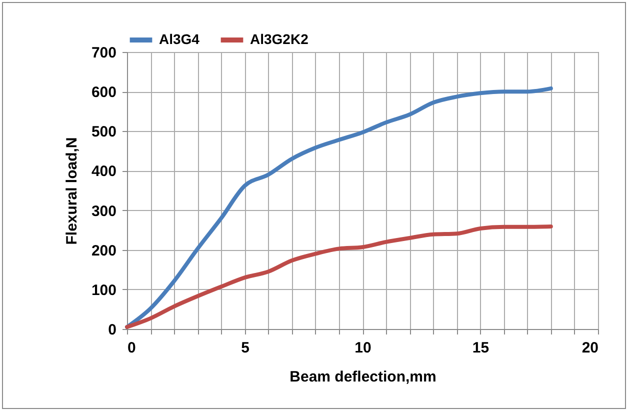  What do you see at coordinates (245, 348) in the screenshot?
I see `x-tick-label: 5` at bounding box center [245, 348].